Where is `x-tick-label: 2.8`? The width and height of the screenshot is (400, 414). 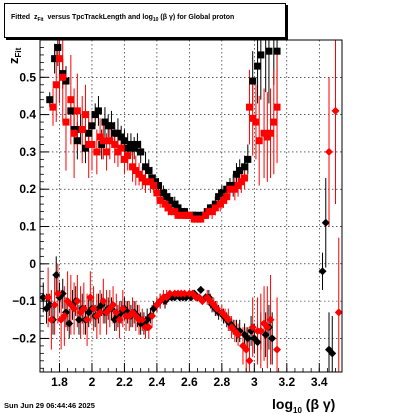 x-tick-label: 2.8 is located at coordinates (222, 382).